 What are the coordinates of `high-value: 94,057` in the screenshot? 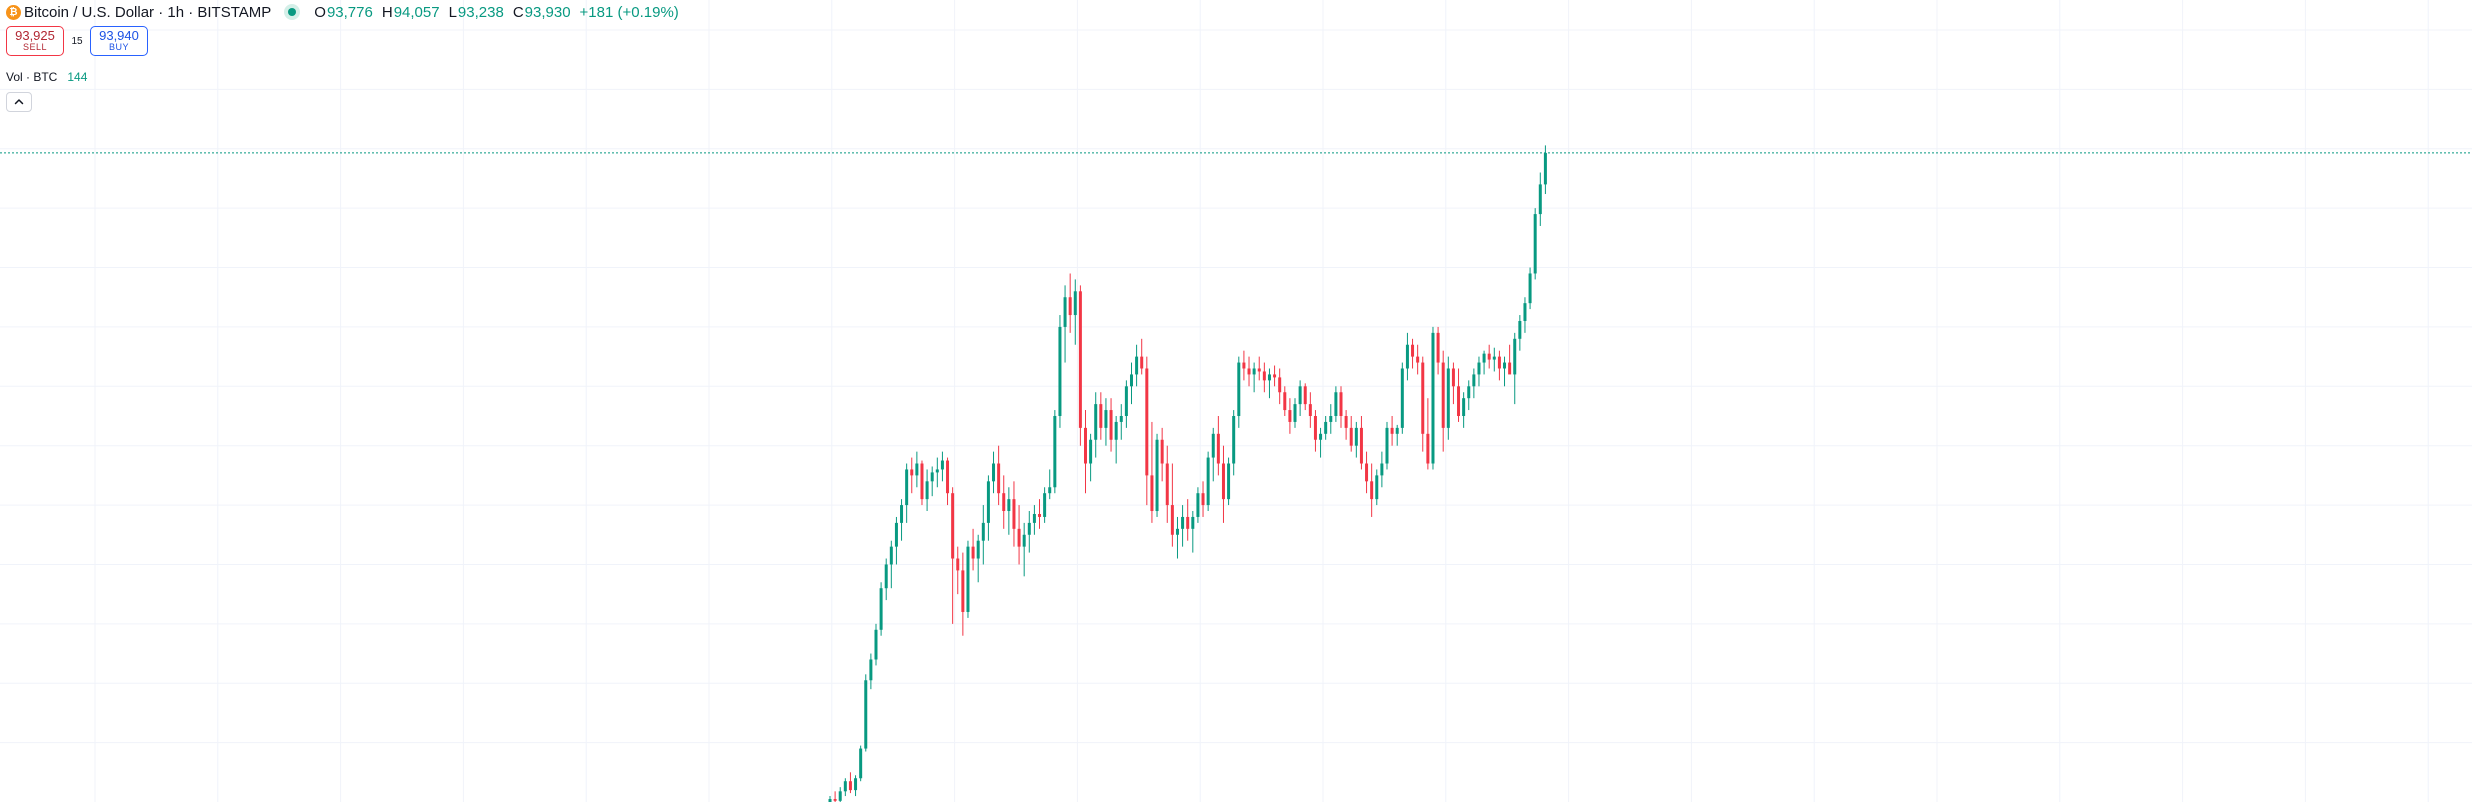 It's located at (416, 12).